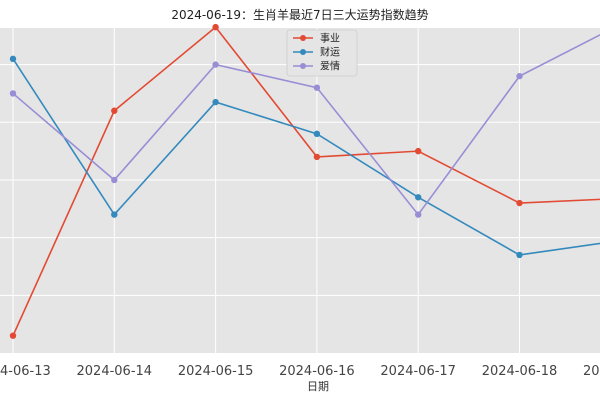  I want to click on x-tick-label: 2024-06-19, so click(591, 371).